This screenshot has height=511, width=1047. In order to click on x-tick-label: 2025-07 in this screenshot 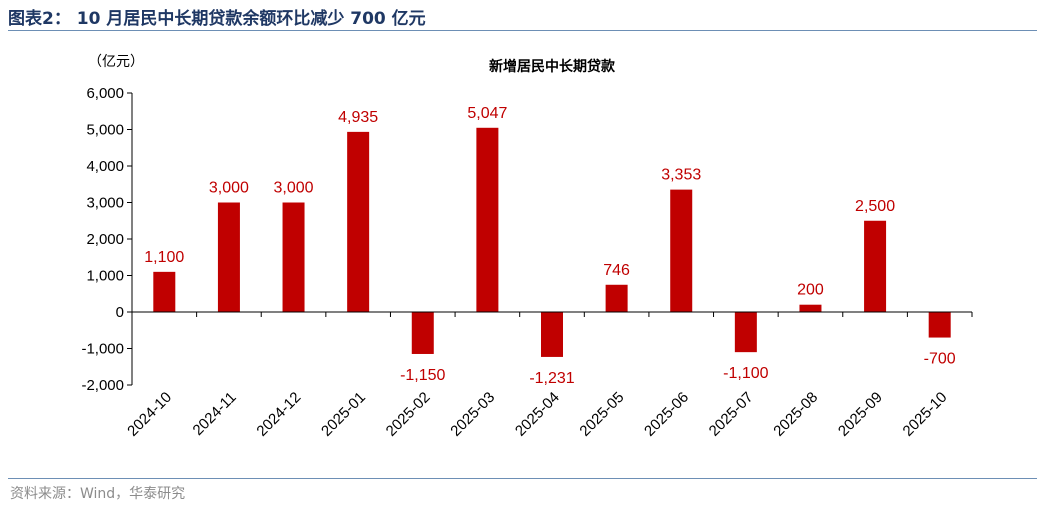, I will do `click(731, 414)`.